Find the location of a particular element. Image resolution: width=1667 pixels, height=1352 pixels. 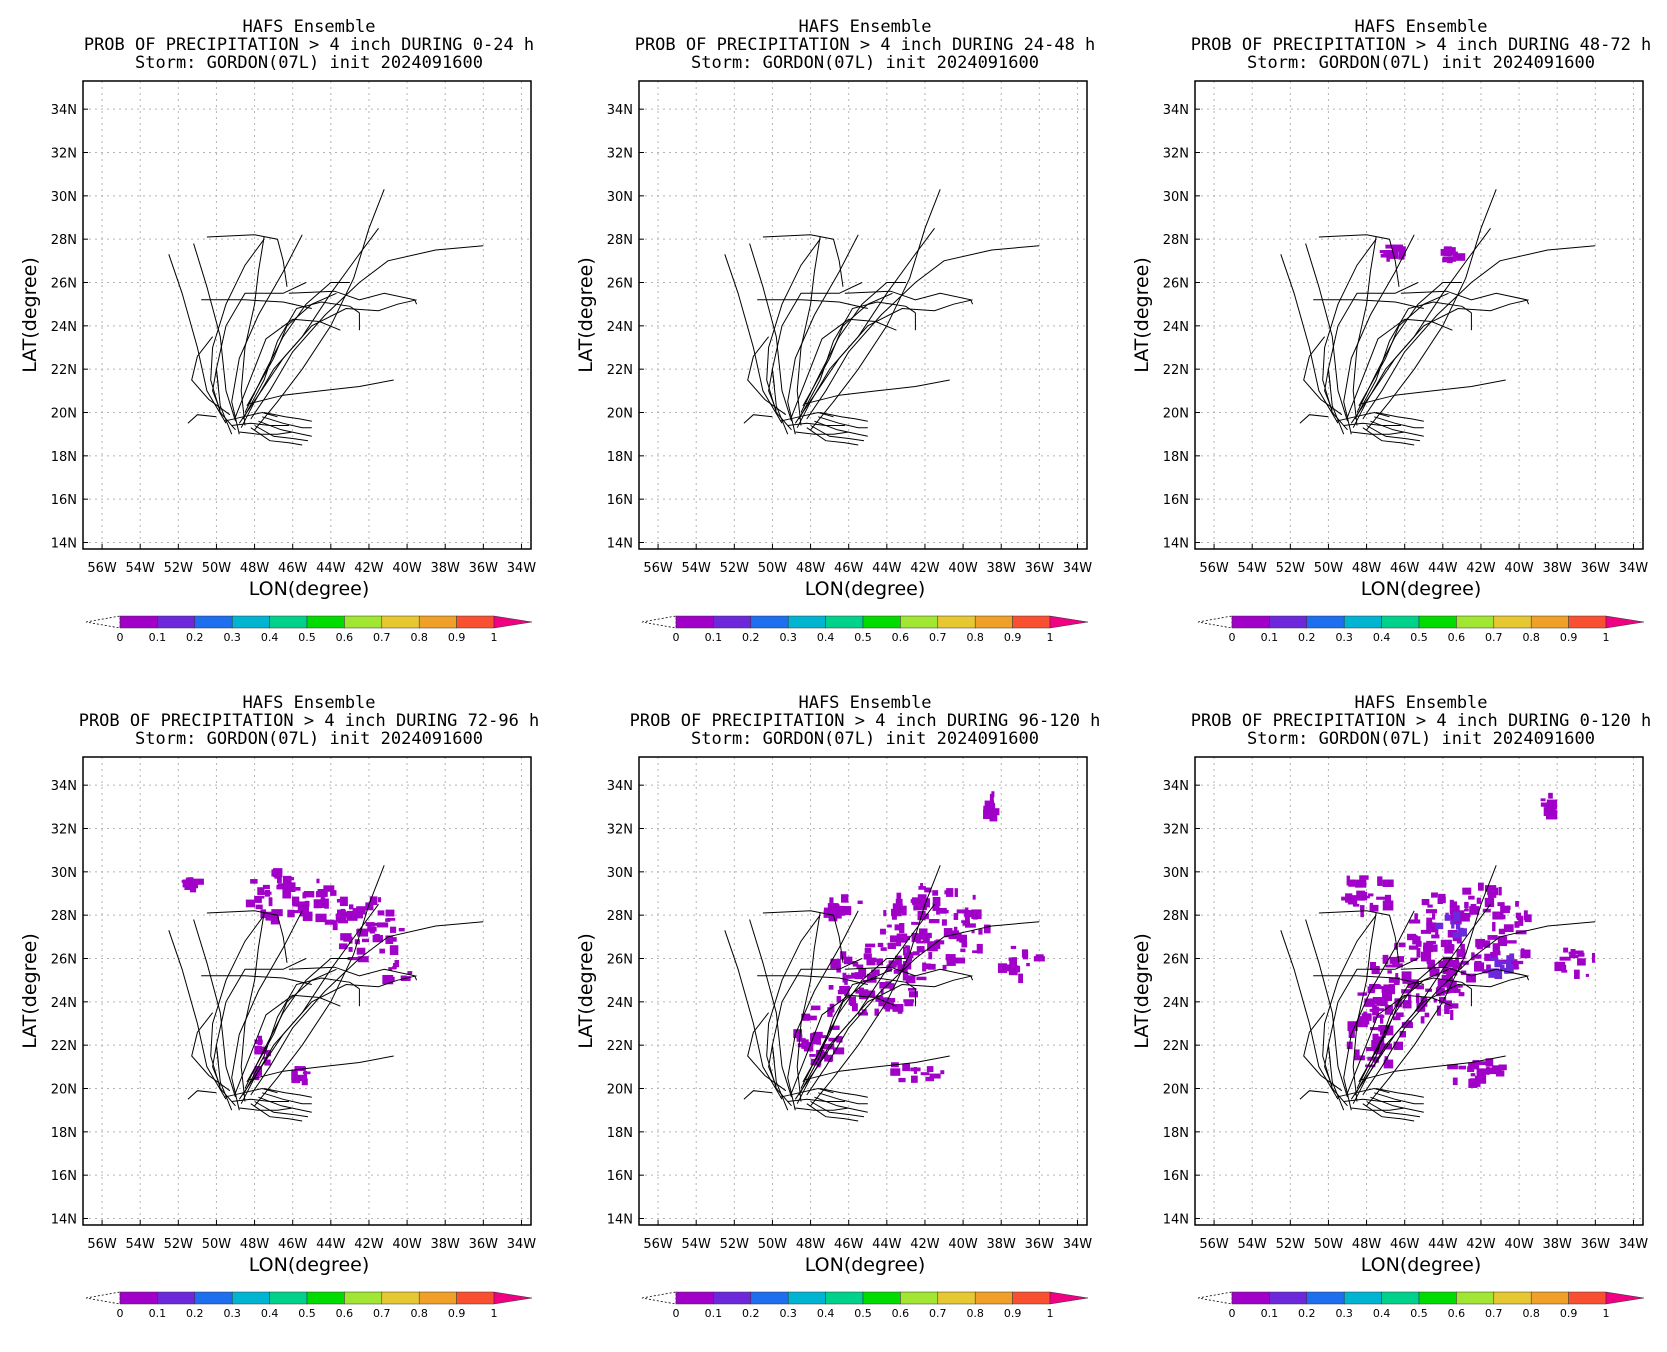

x-axis-label: LON(degree) is located at coordinates (1421, 589).